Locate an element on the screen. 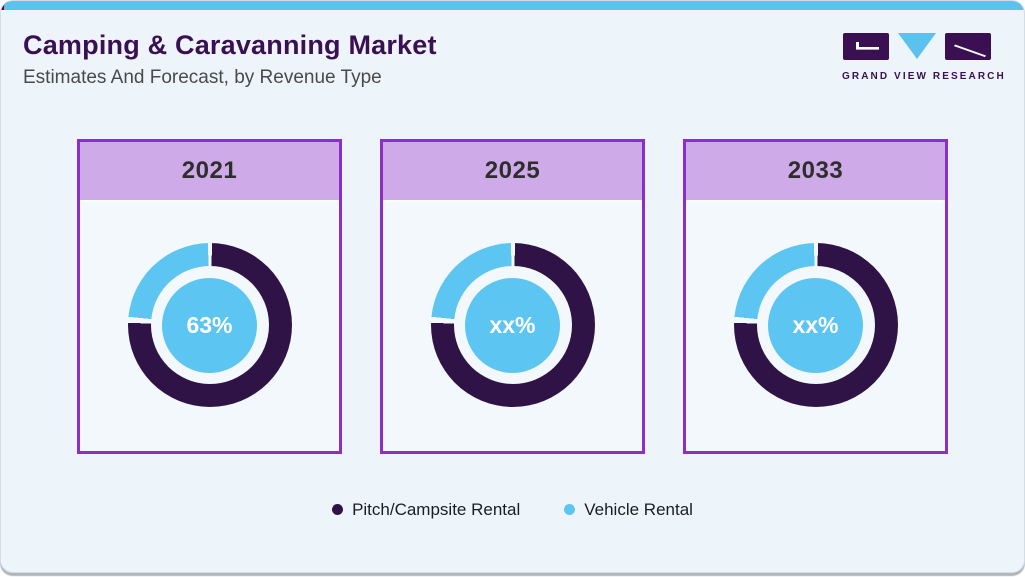 This screenshot has width=1025, height=577. corner-accent-inner is located at coordinates (7, 5).